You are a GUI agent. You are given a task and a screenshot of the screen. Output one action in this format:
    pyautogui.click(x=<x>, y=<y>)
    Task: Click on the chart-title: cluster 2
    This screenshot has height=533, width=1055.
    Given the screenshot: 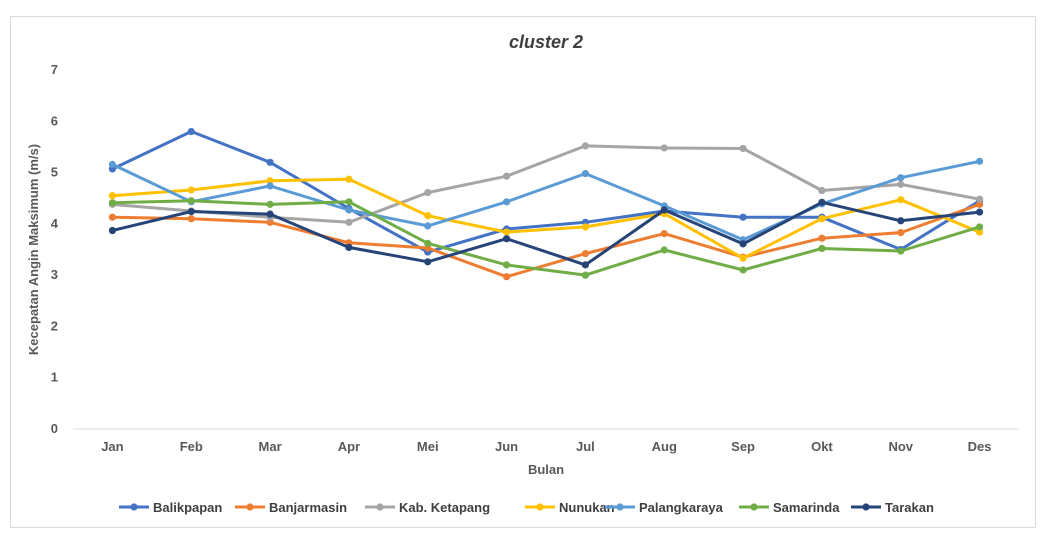 What is the action you would take?
    pyautogui.click(x=546, y=42)
    